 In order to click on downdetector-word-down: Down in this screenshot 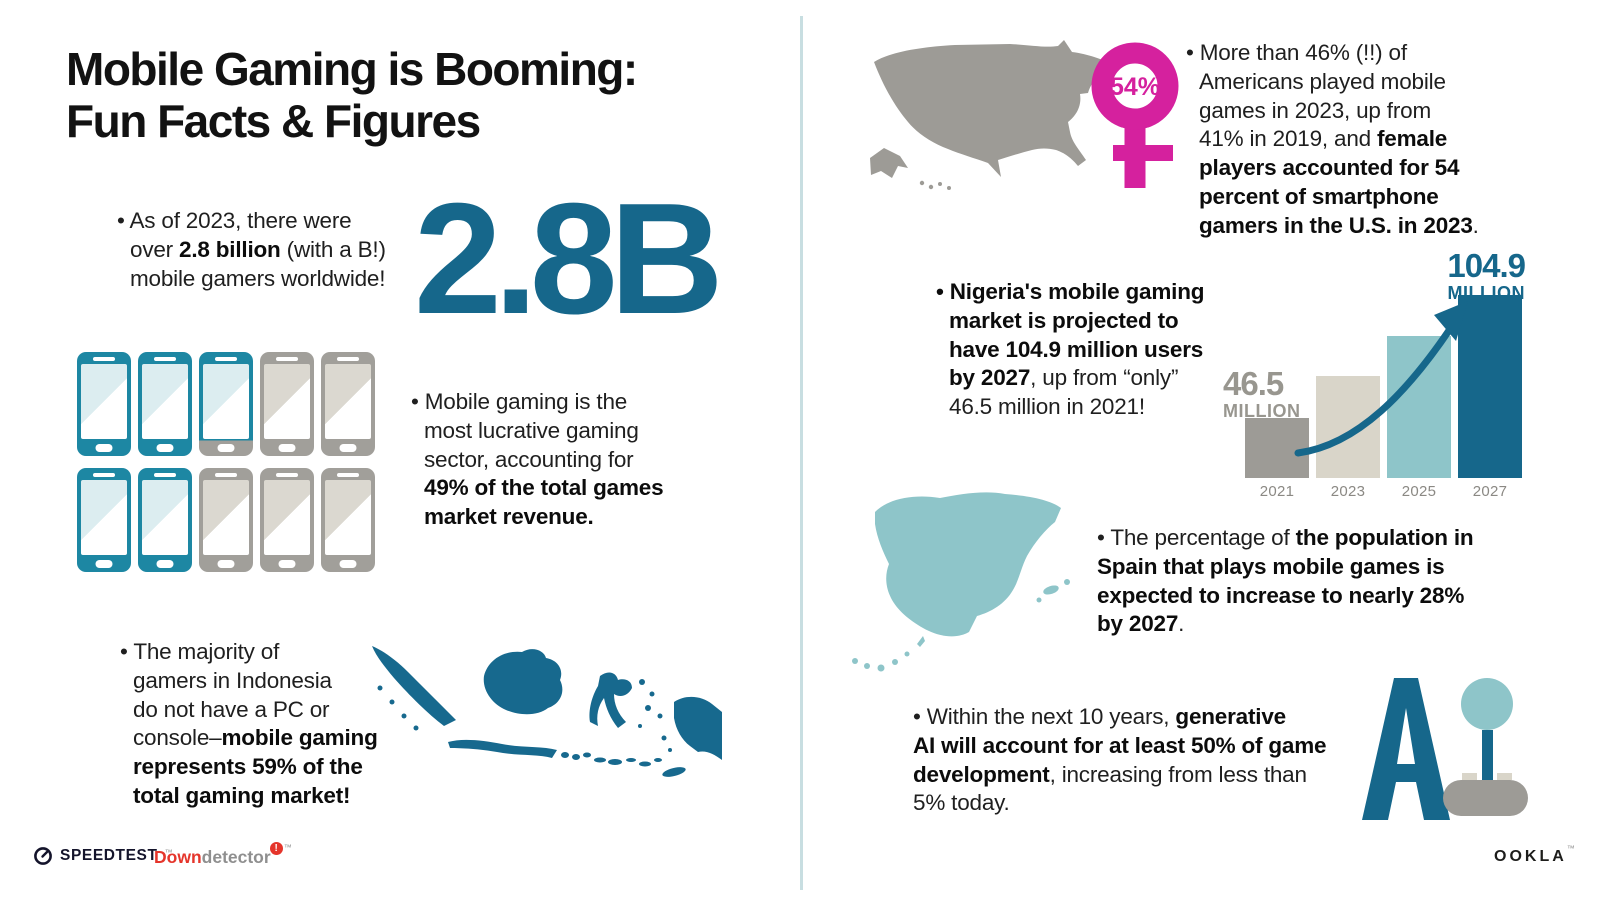, I will do `click(178, 857)`.